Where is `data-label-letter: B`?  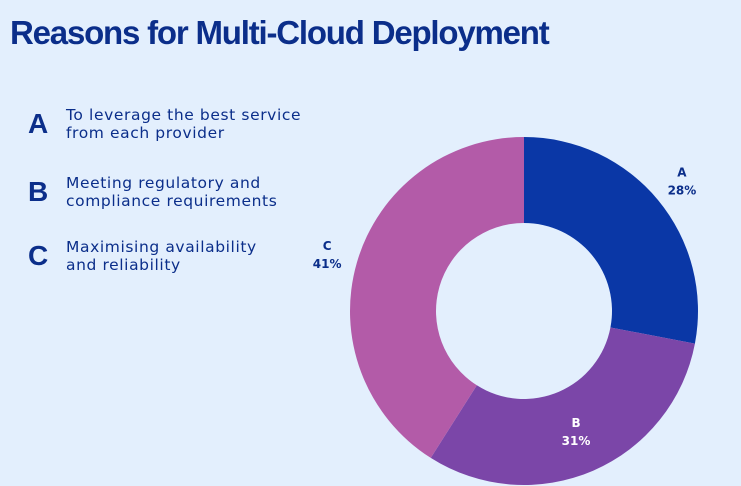 data-label-letter: B is located at coordinates (575, 423).